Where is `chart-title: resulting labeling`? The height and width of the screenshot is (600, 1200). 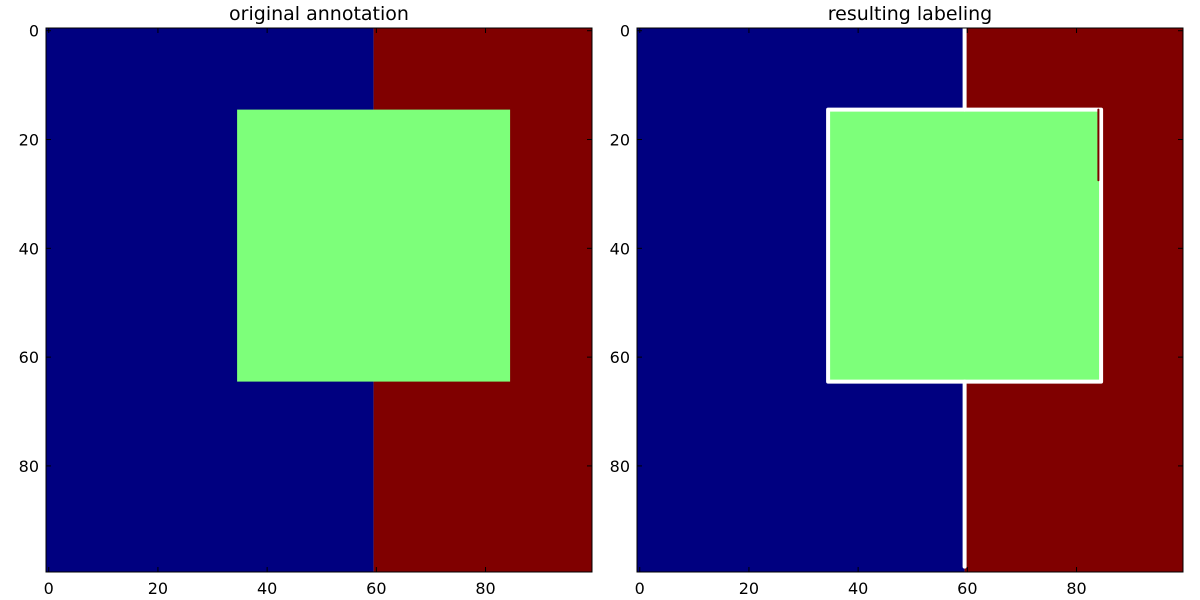
chart-title: resulting labeling is located at coordinates (910, 14).